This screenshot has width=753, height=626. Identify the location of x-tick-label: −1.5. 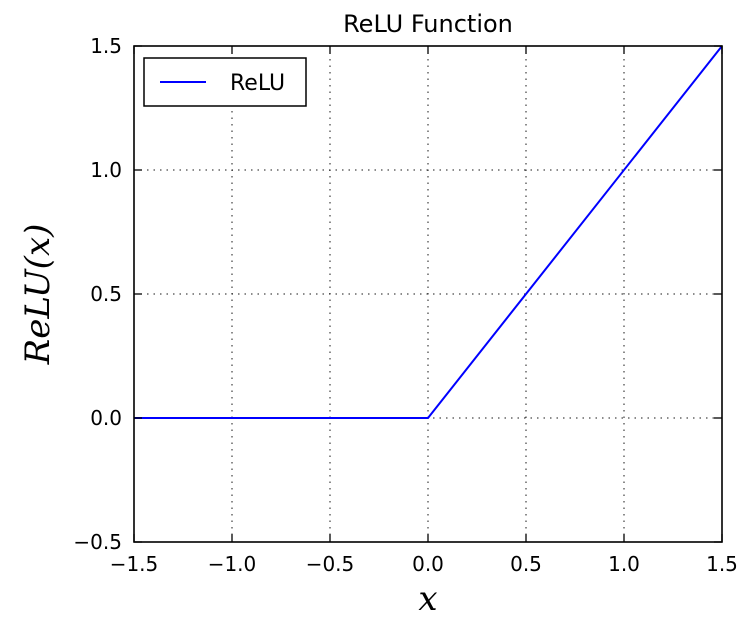
(134, 564).